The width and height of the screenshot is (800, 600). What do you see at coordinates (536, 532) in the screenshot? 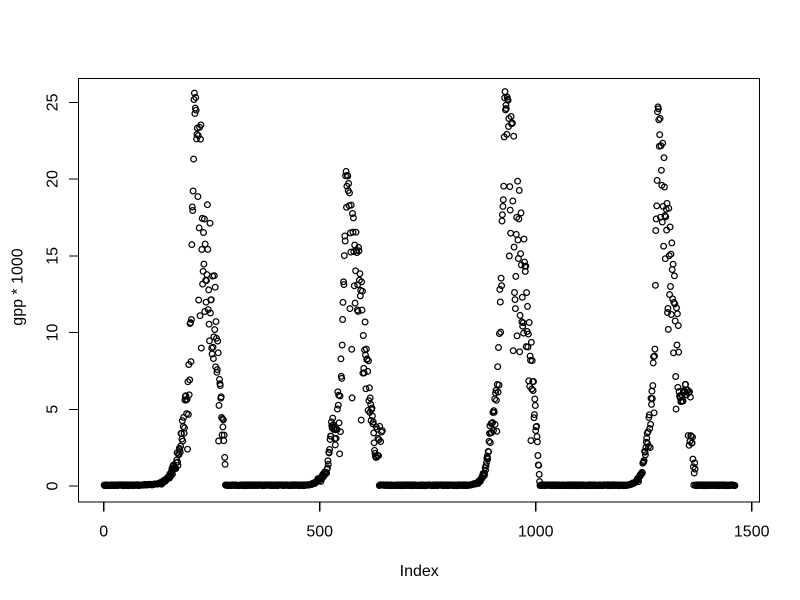
I see `svg-text: 1000` at bounding box center [536, 532].